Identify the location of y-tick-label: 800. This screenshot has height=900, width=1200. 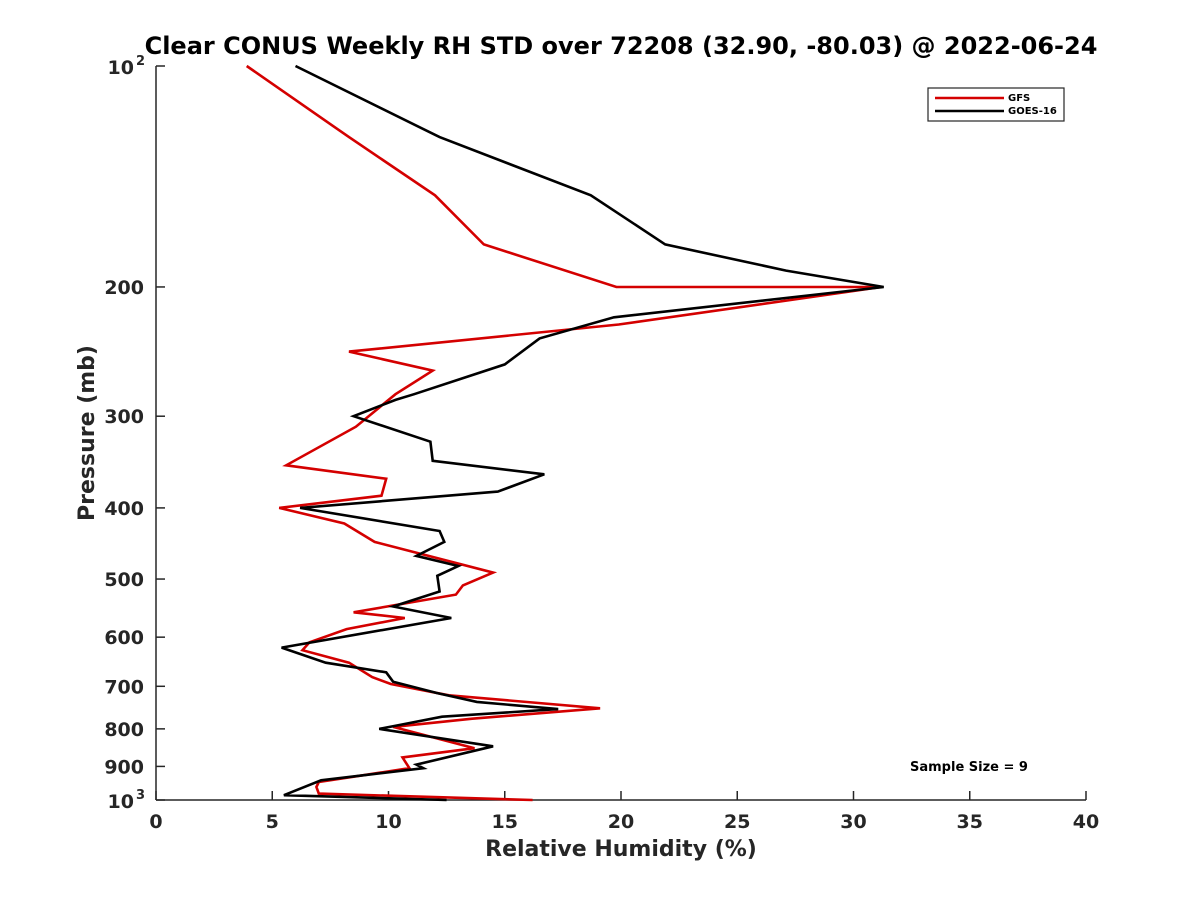
(124, 730).